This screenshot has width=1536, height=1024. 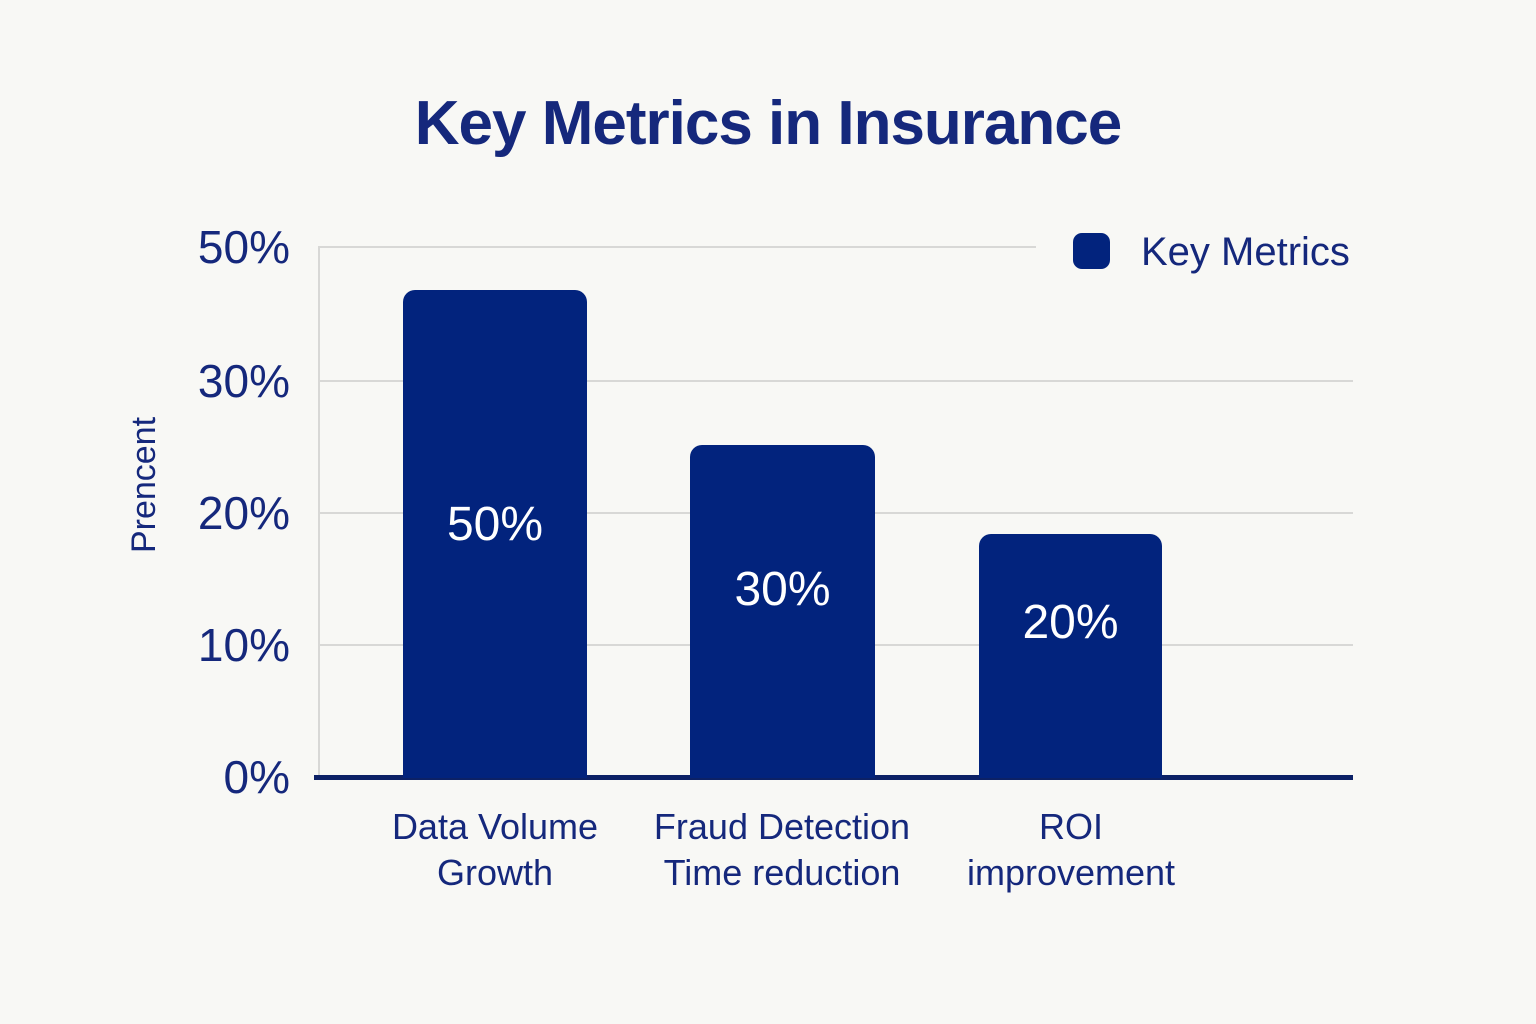 What do you see at coordinates (1245, 252) in the screenshot?
I see `legend-label: Key Metrics` at bounding box center [1245, 252].